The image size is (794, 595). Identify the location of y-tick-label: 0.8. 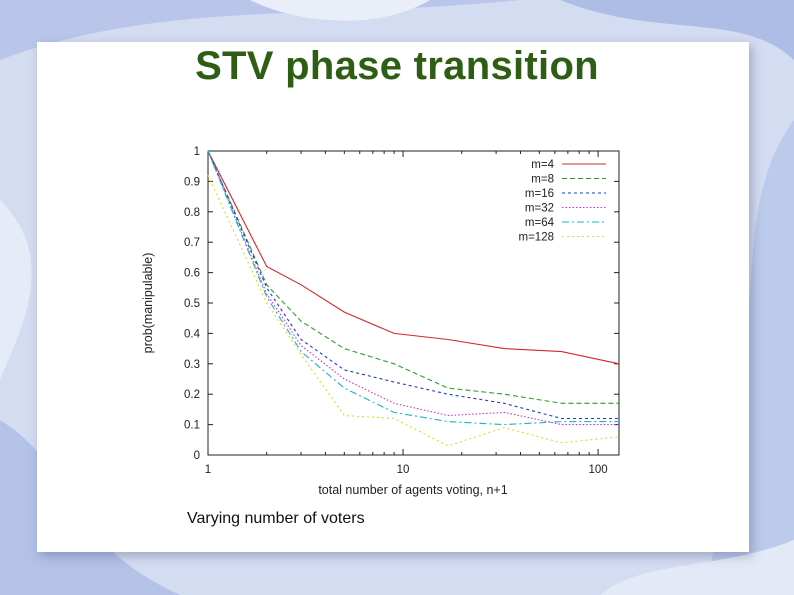
(192, 213).